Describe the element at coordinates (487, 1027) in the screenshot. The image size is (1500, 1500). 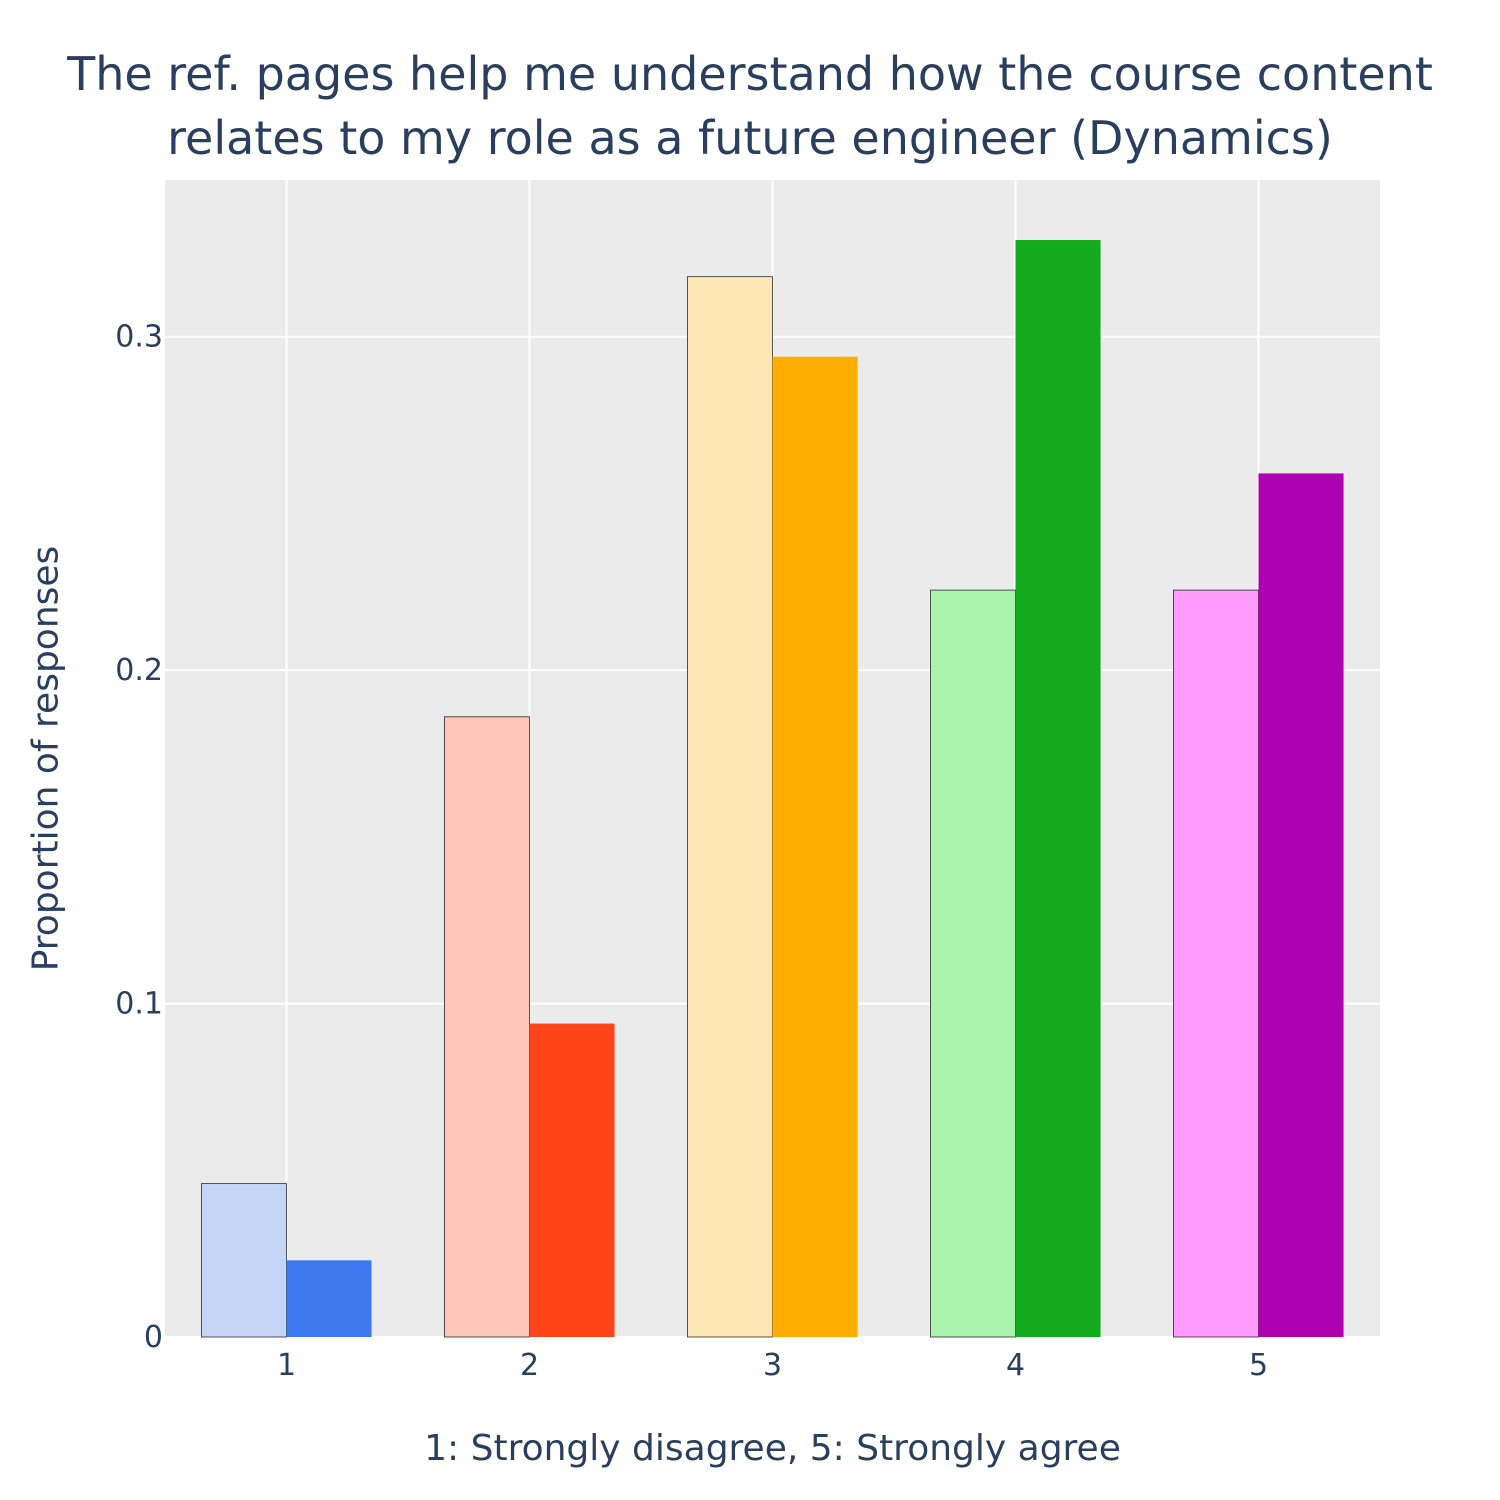
I see `bar-series1-cat2` at that location.